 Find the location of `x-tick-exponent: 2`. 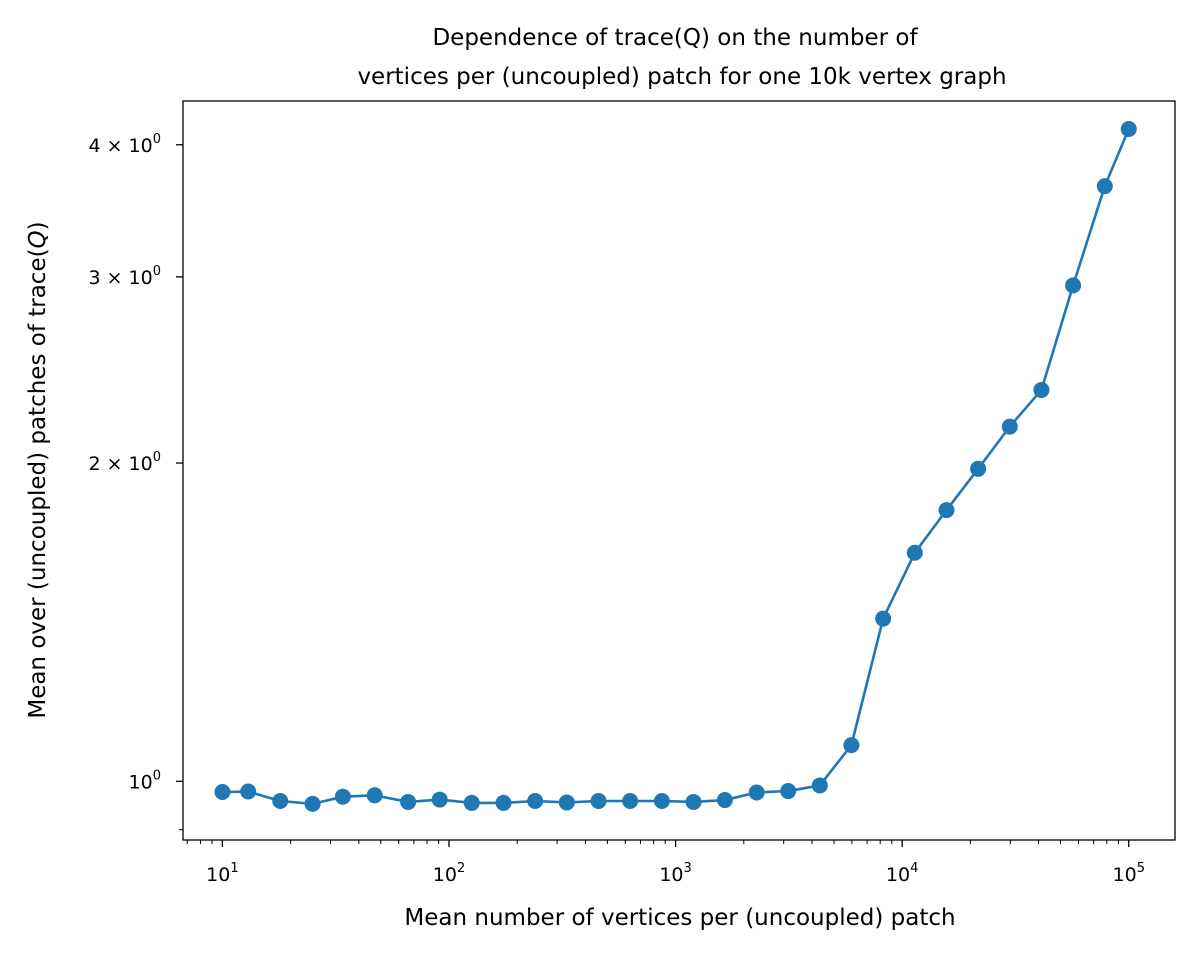

x-tick-exponent: 2 is located at coordinates (461, 868).